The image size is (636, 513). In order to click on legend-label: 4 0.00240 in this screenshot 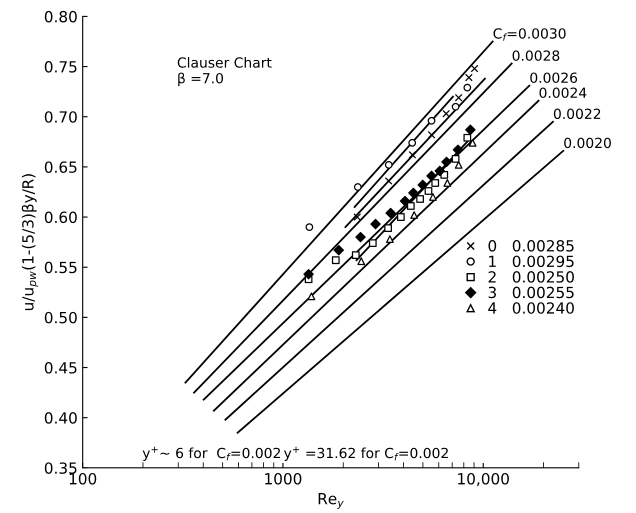, I will do `click(531, 308)`.